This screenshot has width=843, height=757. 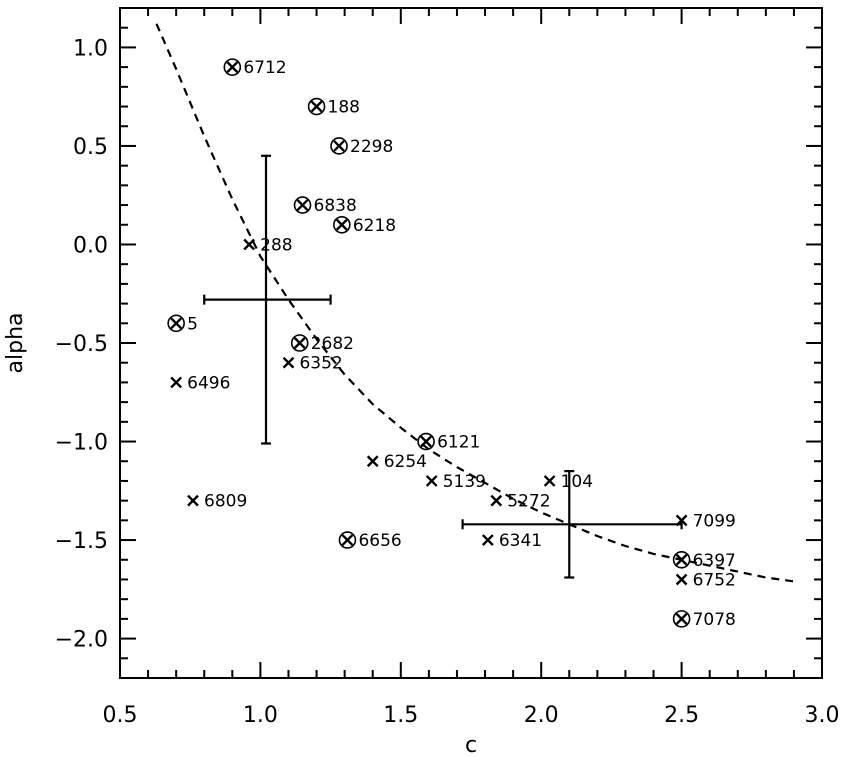 I want to click on data-point: 6121, so click(x=448, y=442).